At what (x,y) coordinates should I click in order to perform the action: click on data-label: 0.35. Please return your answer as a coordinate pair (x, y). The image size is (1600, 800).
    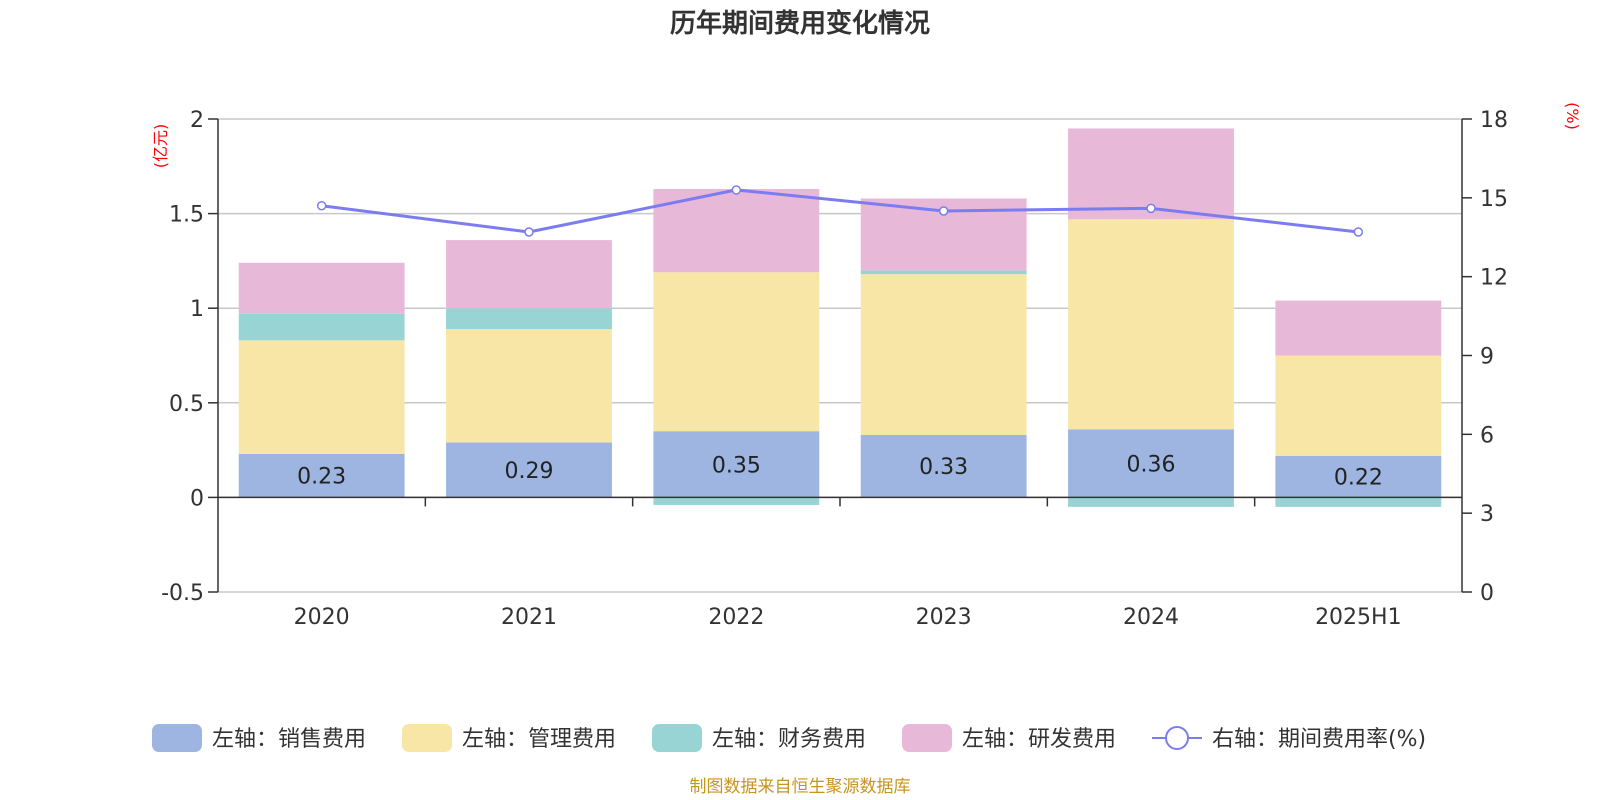
    Looking at the image, I should click on (736, 465).